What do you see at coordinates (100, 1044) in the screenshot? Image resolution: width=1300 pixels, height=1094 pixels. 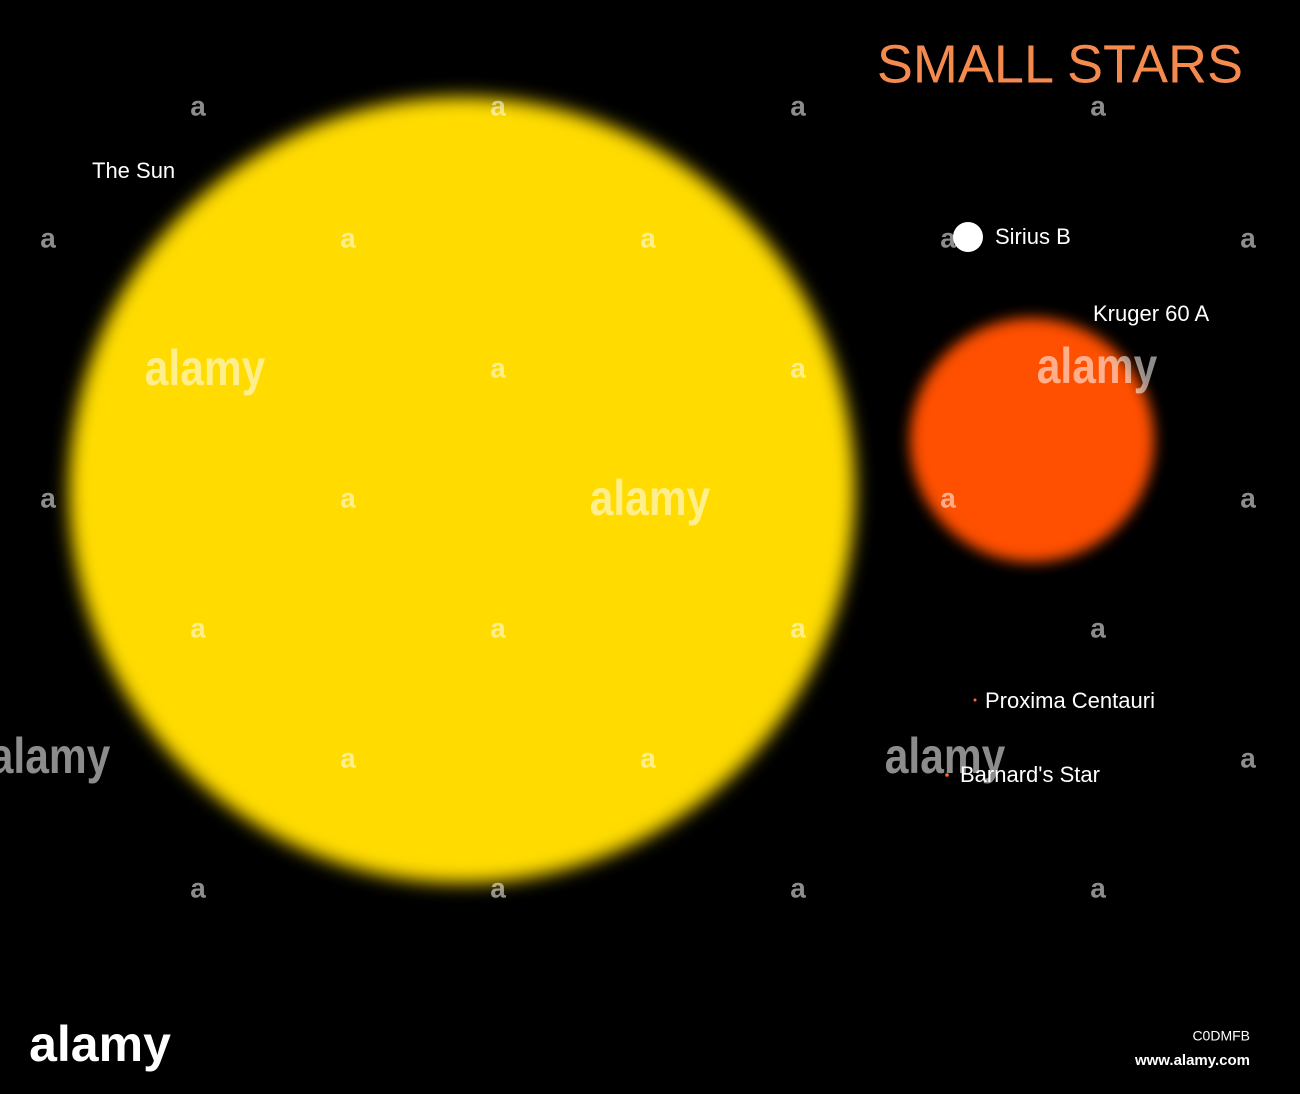 I see `footer-logo: alamy` at bounding box center [100, 1044].